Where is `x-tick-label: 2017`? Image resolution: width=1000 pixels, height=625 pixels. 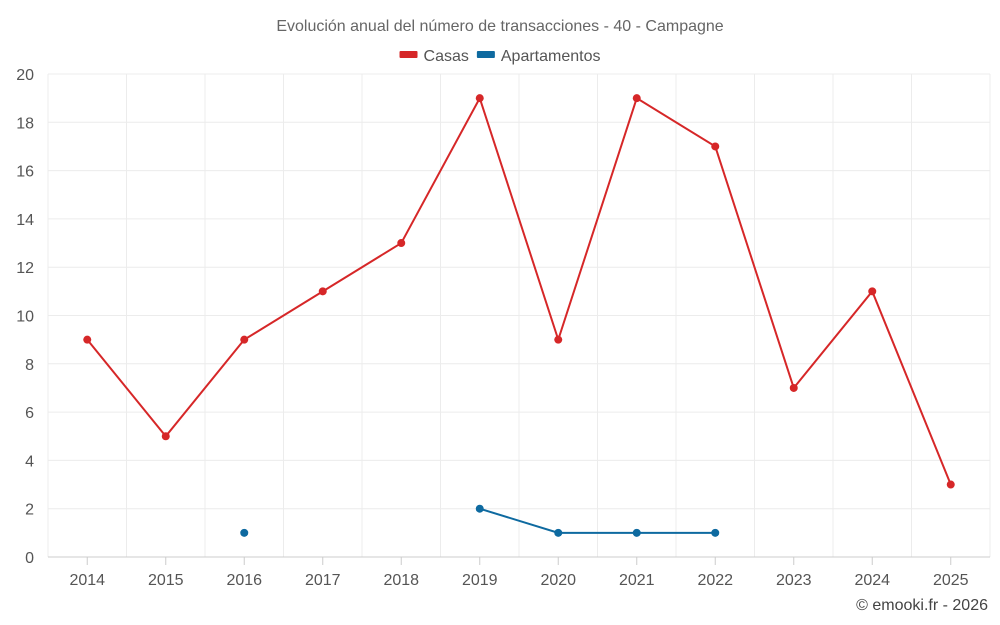 x-tick-label: 2017 is located at coordinates (323, 580).